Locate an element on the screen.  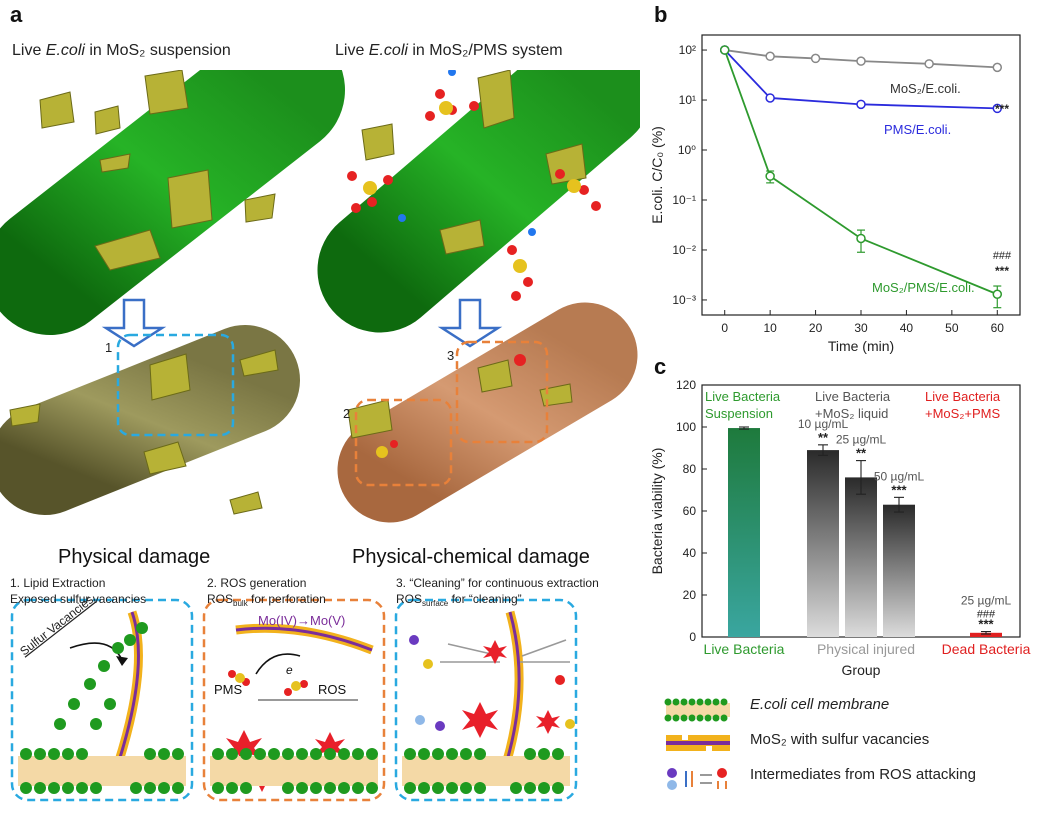
x-axis-label: Time (min) is located at coordinates (861, 346).